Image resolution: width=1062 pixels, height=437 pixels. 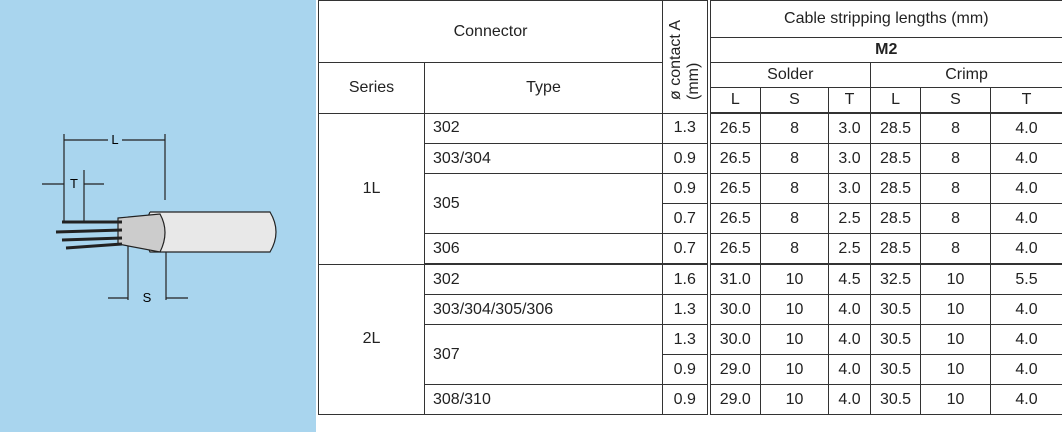 I want to click on cell: 303/304, so click(x=544, y=159).